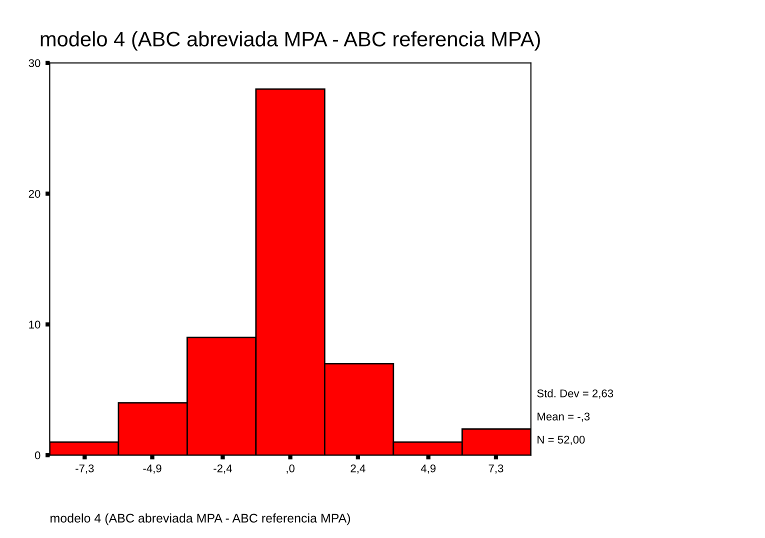  What do you see at coordinates (428, 469) in the screenshot?
I see `x-tick-label: 4,9` at bounding box center [428, 469].